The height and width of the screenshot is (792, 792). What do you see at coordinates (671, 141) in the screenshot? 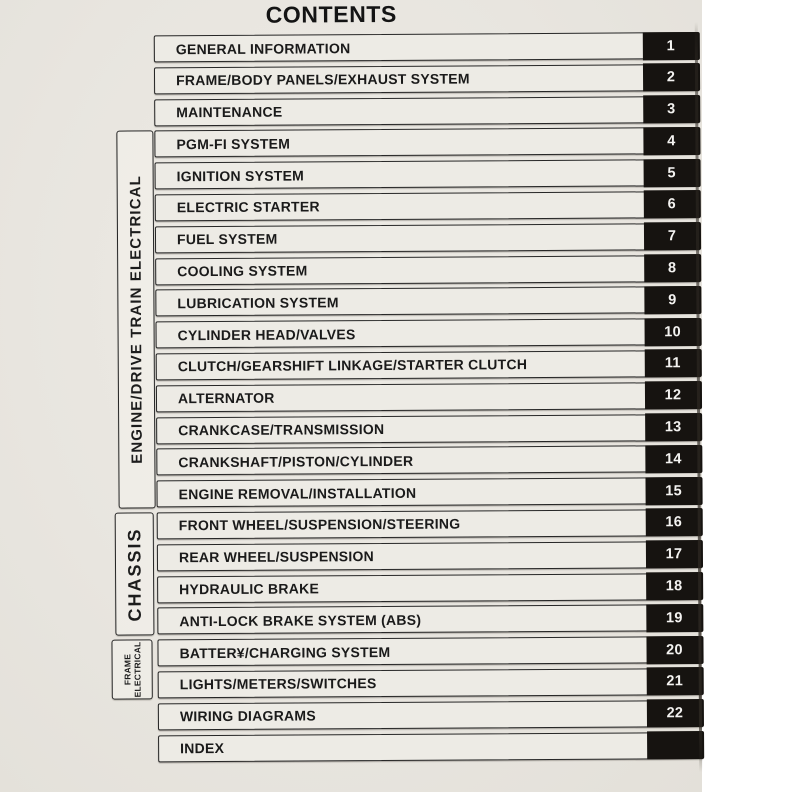
I see `chapter-number-badge: 4` at bounding box center [671, 141].